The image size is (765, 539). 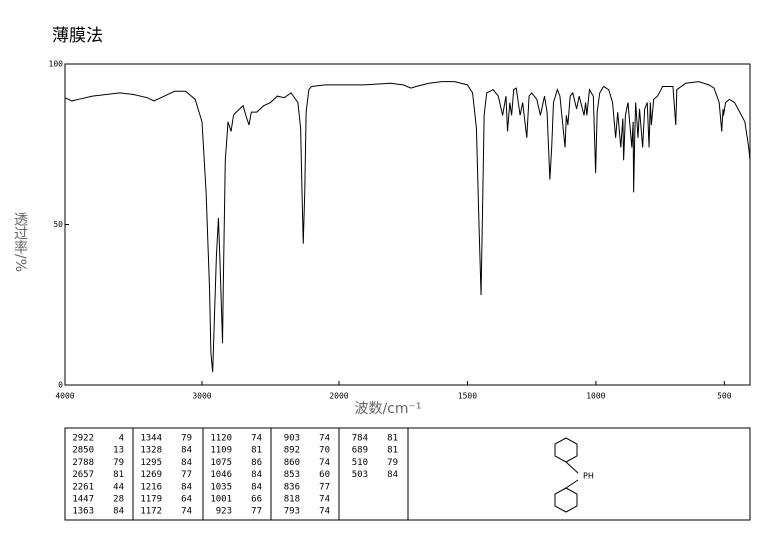 I want to click on chart-title: 薄膜法, so click(x=77, y=36).